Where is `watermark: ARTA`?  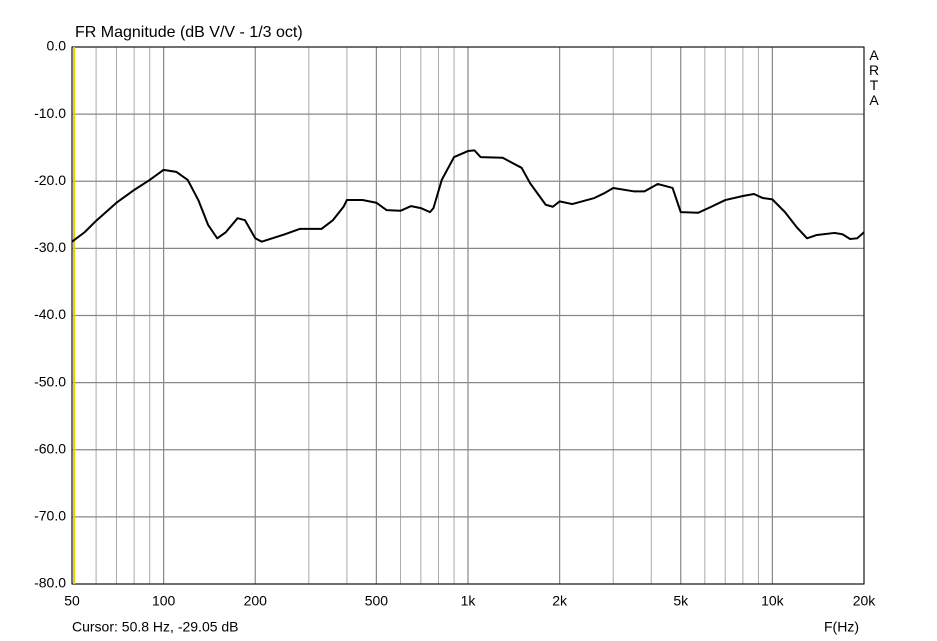 watermark: ARTA is located at coordinates (874, 77).